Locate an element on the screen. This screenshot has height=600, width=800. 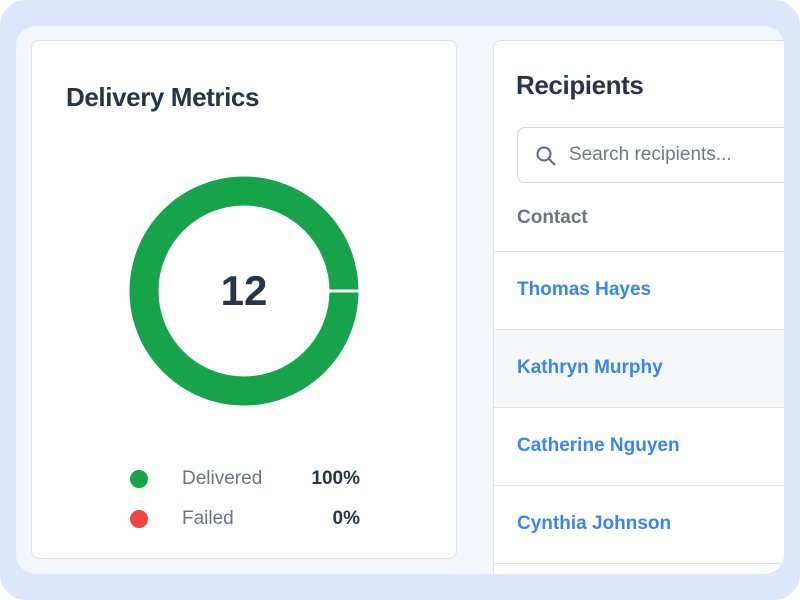
delivery-legend: Delivered 100% Failed 0% is located at coordinates (245, 499).